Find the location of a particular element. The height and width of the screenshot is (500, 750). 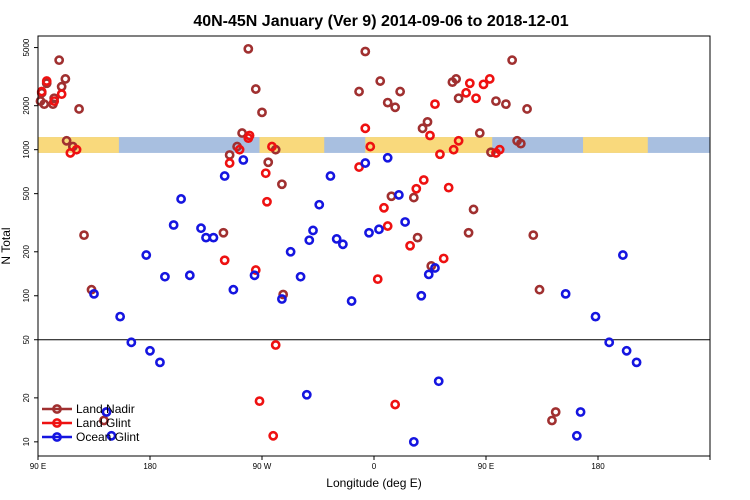

y-tick-label: 10 is located at coordinates (26, 441).